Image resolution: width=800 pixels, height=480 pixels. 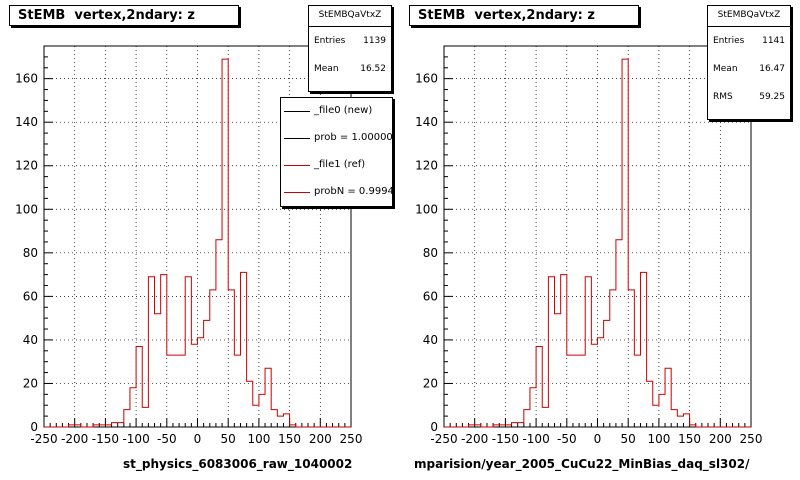 I want to click on legend-entry-prob: prob = 1.000000, so click(x=336, y=138).